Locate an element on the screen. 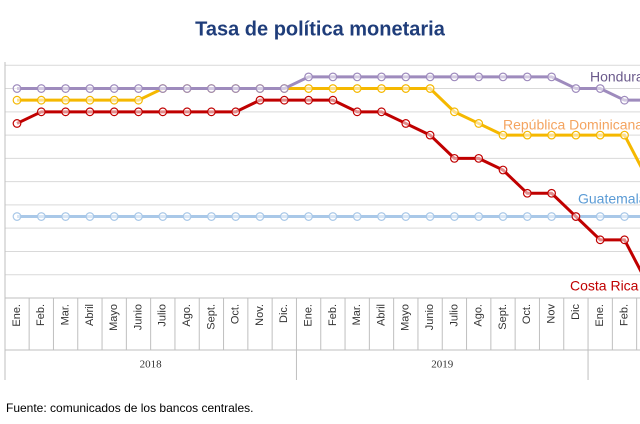  x-tick-label: Dic. is located at coordinates (284, 313).